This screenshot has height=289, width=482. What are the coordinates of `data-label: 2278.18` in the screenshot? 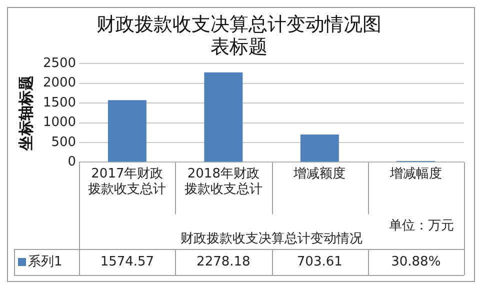 It's located at (223, 262).